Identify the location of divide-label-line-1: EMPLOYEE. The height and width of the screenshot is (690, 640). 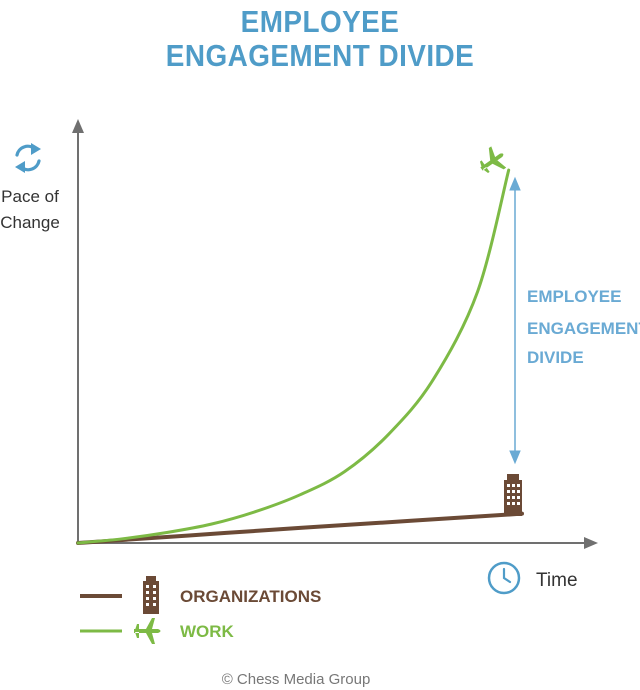
(574, 296).